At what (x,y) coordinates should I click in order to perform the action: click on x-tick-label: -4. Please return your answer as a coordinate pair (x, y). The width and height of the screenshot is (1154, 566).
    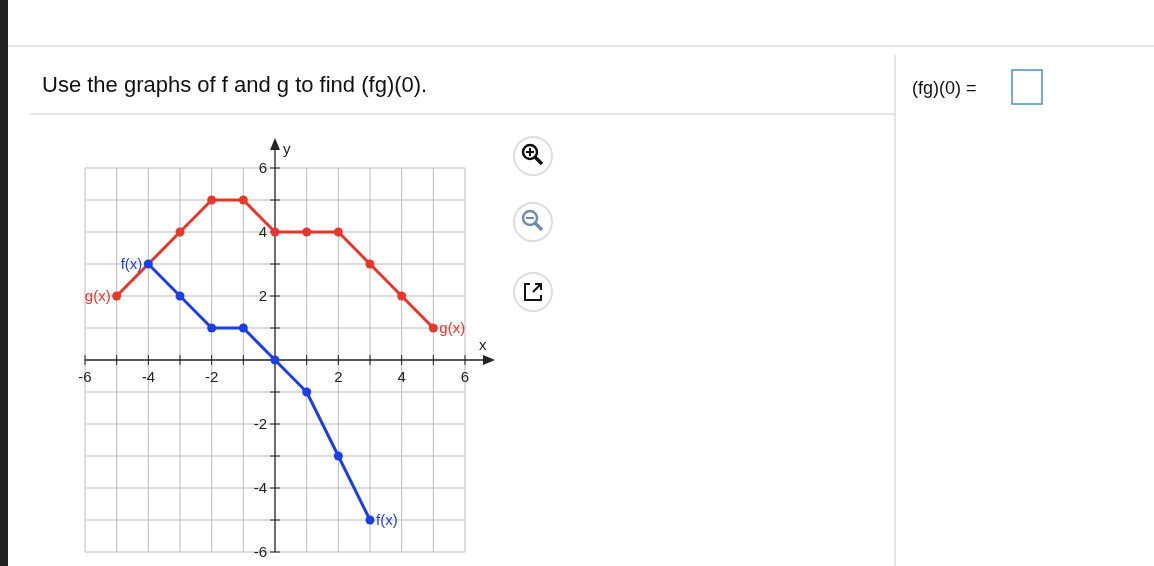
    Looking at the image, I should click on (148, 376).